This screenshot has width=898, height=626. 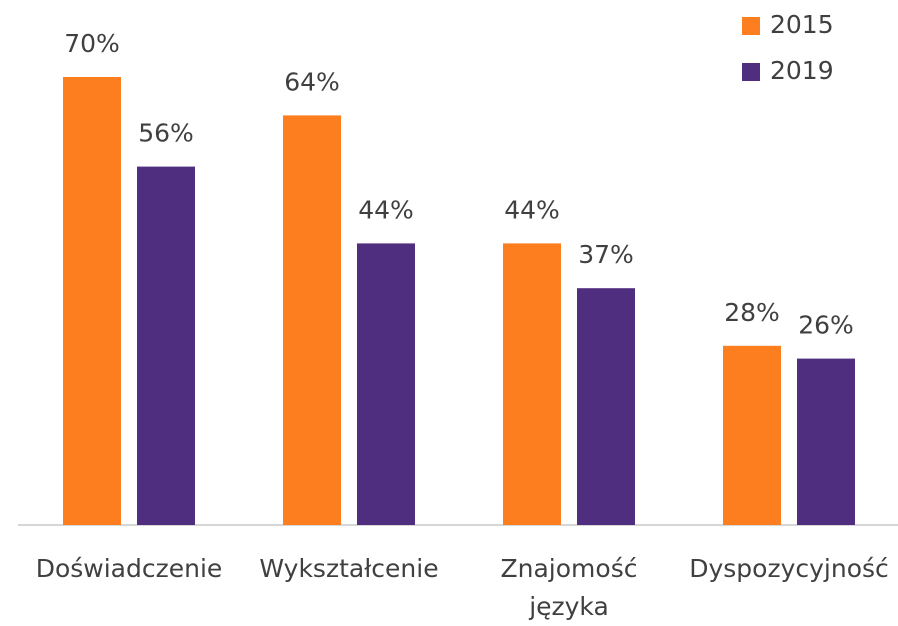 What do you see at coordinates (789, 568) in the screenshot?
I see `x-tick-label: Dyspozycyjność` at bounding box center [789, 568].